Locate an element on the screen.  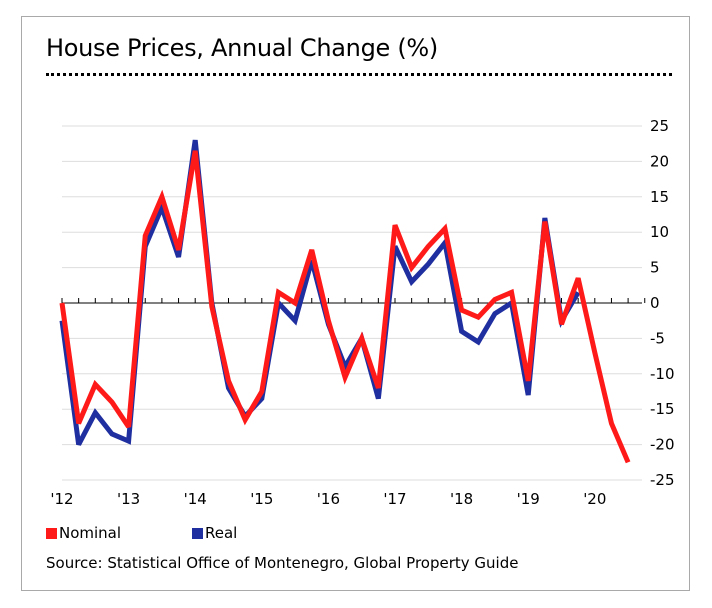
y-tick-label: 20 is located at coordinates (659, 161).